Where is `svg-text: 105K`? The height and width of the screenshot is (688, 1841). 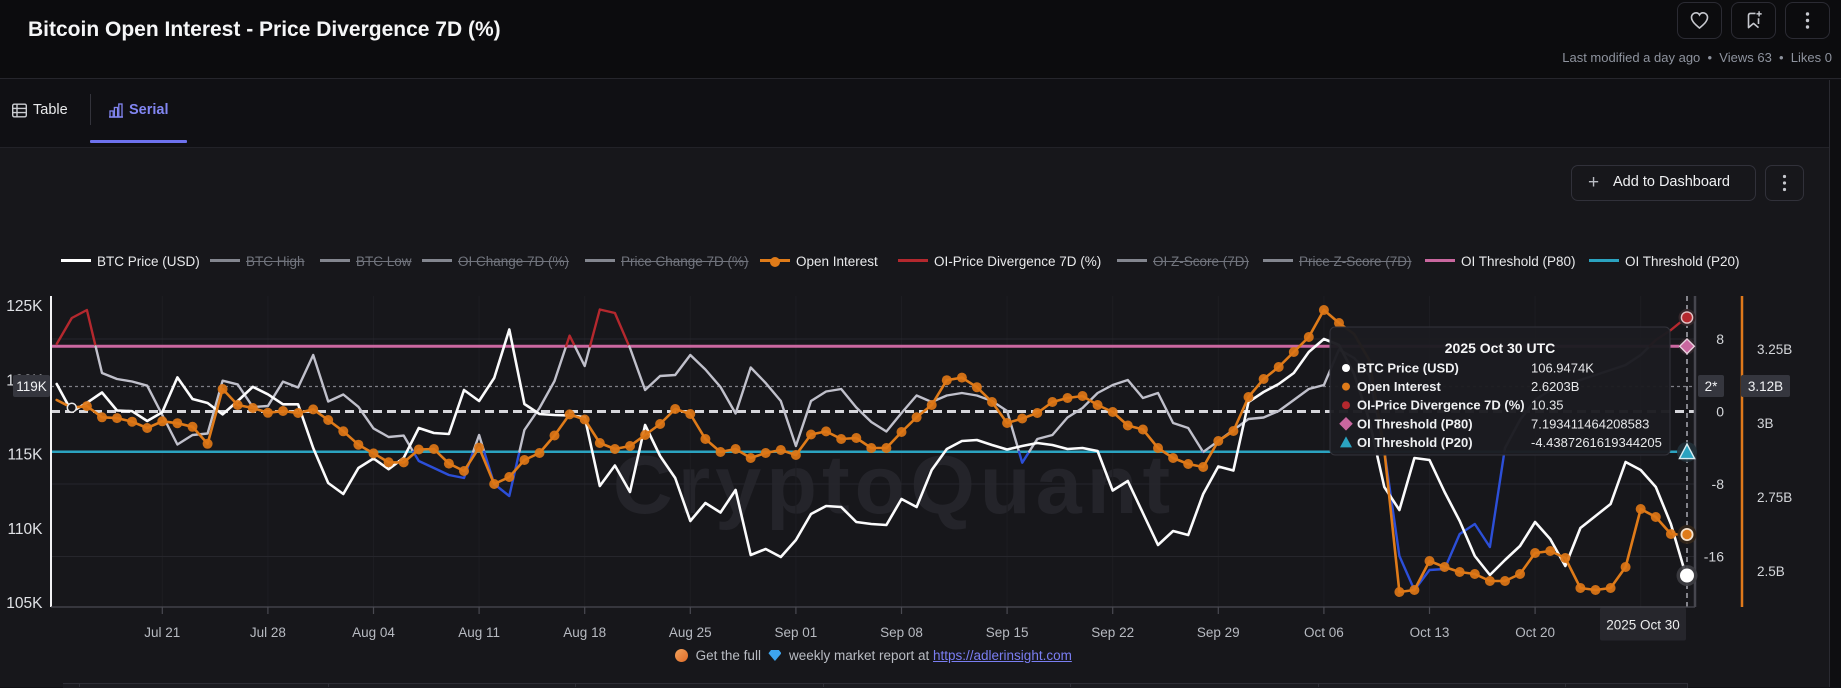 svg-text: 105K is located at coordinates (24, 603).